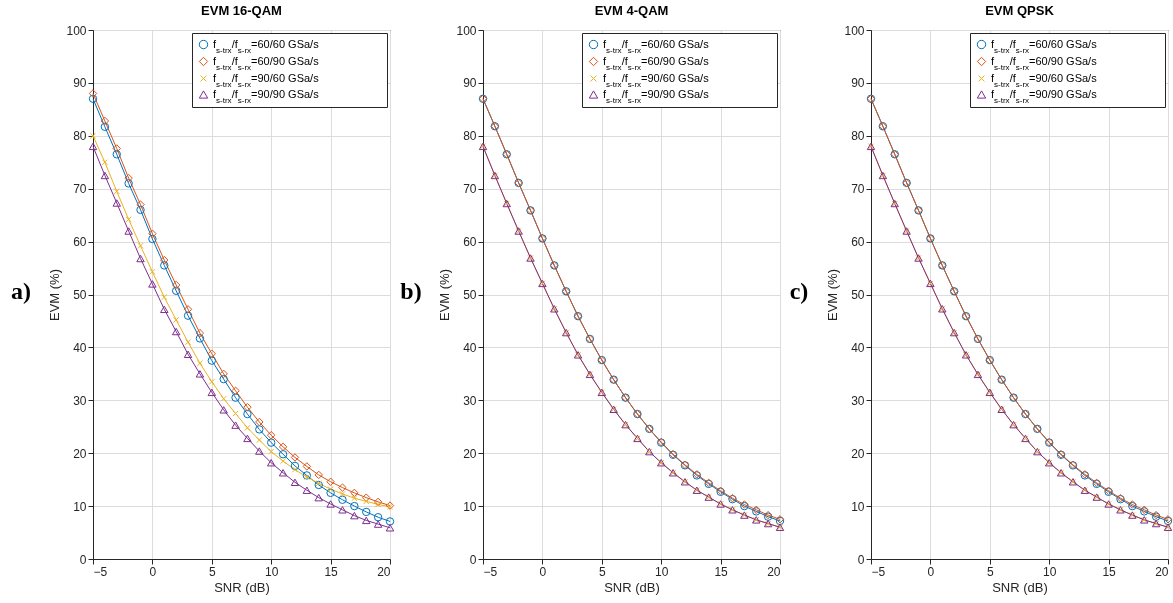  I want to click on chart-title: EVM 4-QAM, so click(631, 10).